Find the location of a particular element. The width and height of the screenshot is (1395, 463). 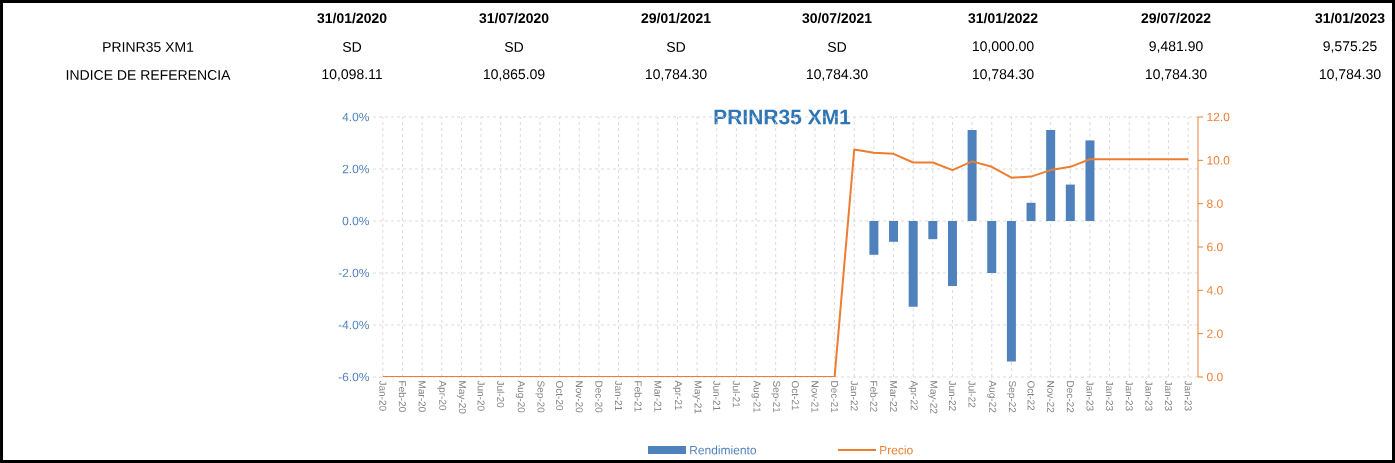

y-tick-label: -6.0% is located at coordinates (354, 377).